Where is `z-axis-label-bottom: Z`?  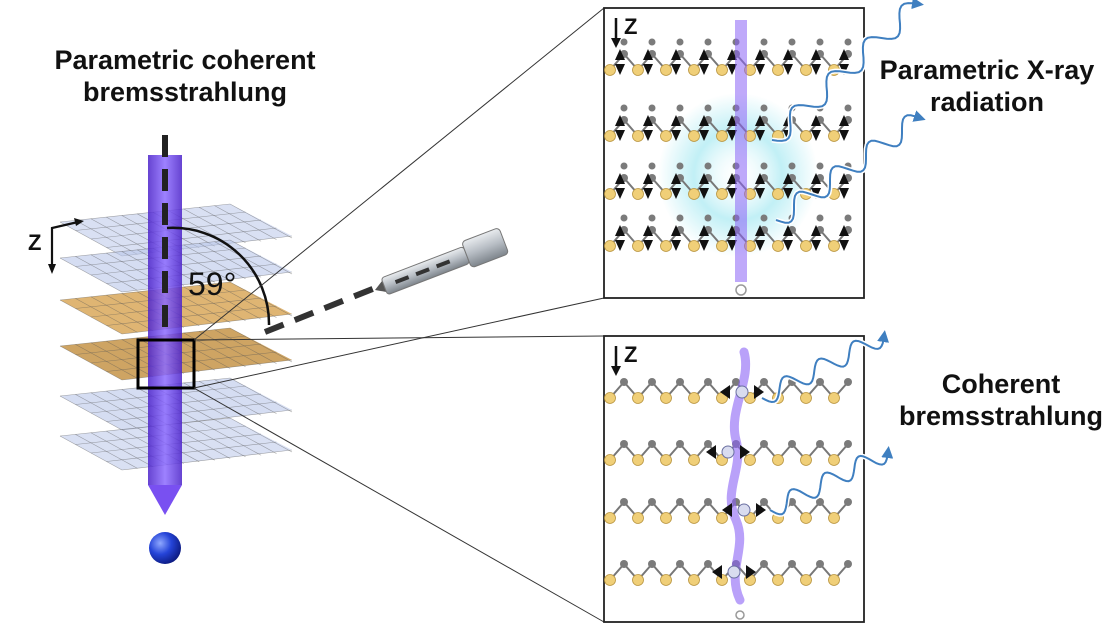 z-axis-label-bottom: Z is located at coordinates (631, 354).